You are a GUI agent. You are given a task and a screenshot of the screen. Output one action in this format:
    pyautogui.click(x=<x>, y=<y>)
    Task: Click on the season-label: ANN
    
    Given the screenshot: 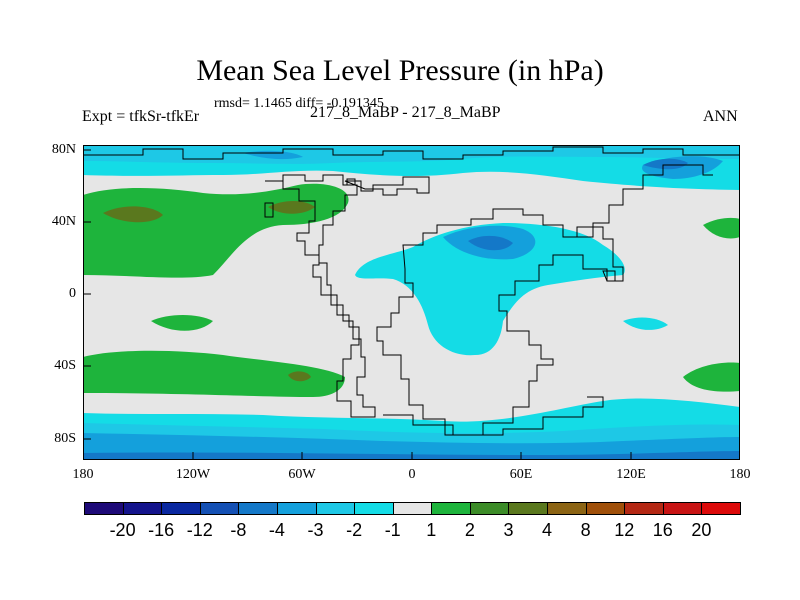 What is the action you would take?
    pyautogui.click(x=720, y=116)
    